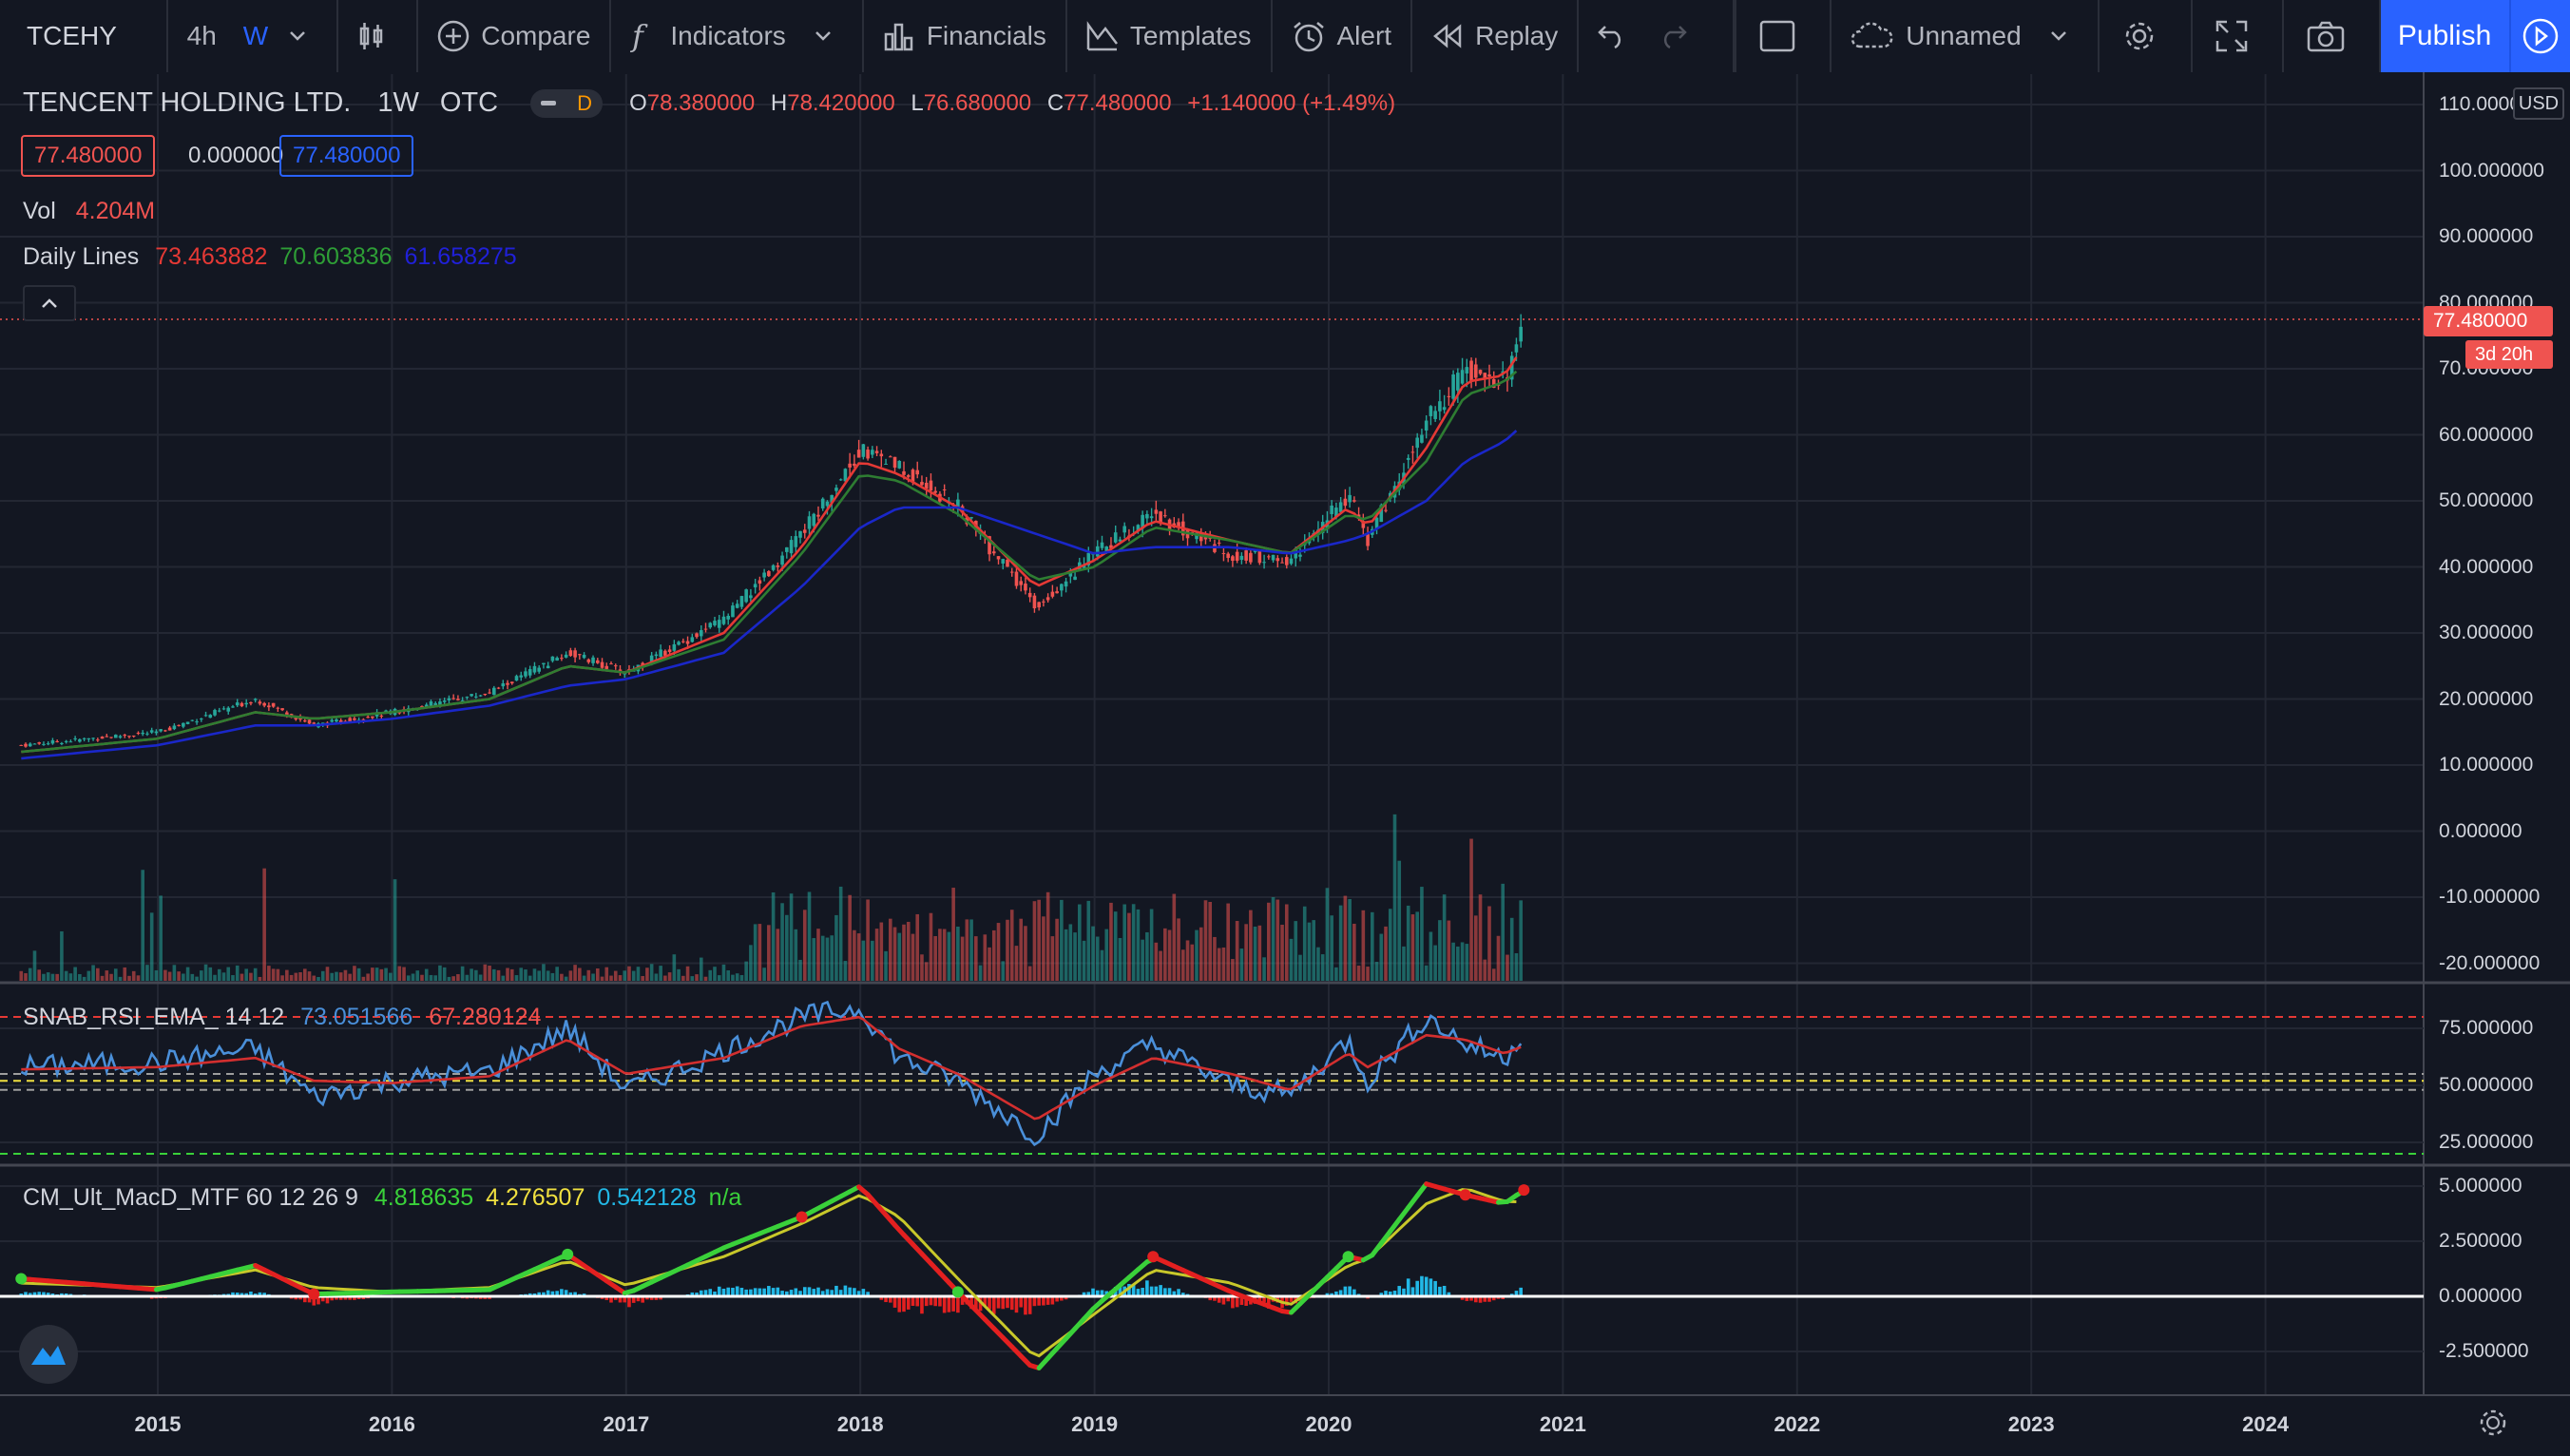 The height and width of the screenshot is (1456, 2570). Describe the element at coordinates (965, 36) in the screenshot. I see `financials-button: Financials` at that location.